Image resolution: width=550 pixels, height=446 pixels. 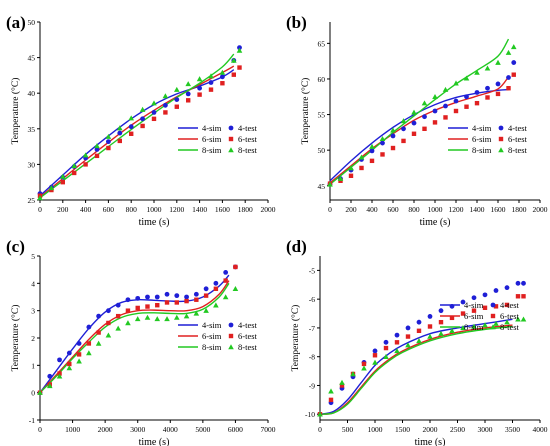 What do you see at coordinates (202, 429) in the screenshot?
I see `x-tick-label: 5000` at bounding box center [202, 429].